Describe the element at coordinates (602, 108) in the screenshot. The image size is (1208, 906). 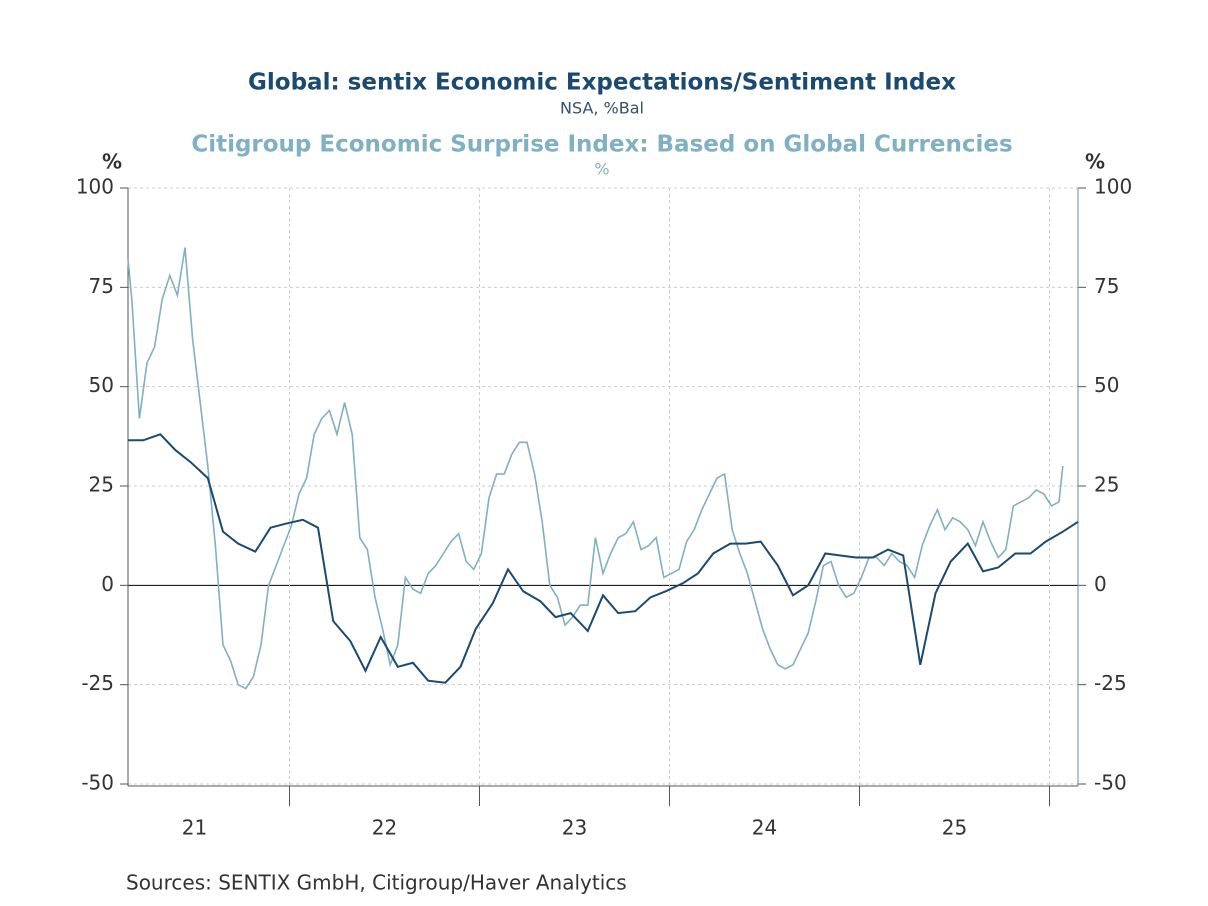
I see `subtitle: NSA, %Bal` at that location.